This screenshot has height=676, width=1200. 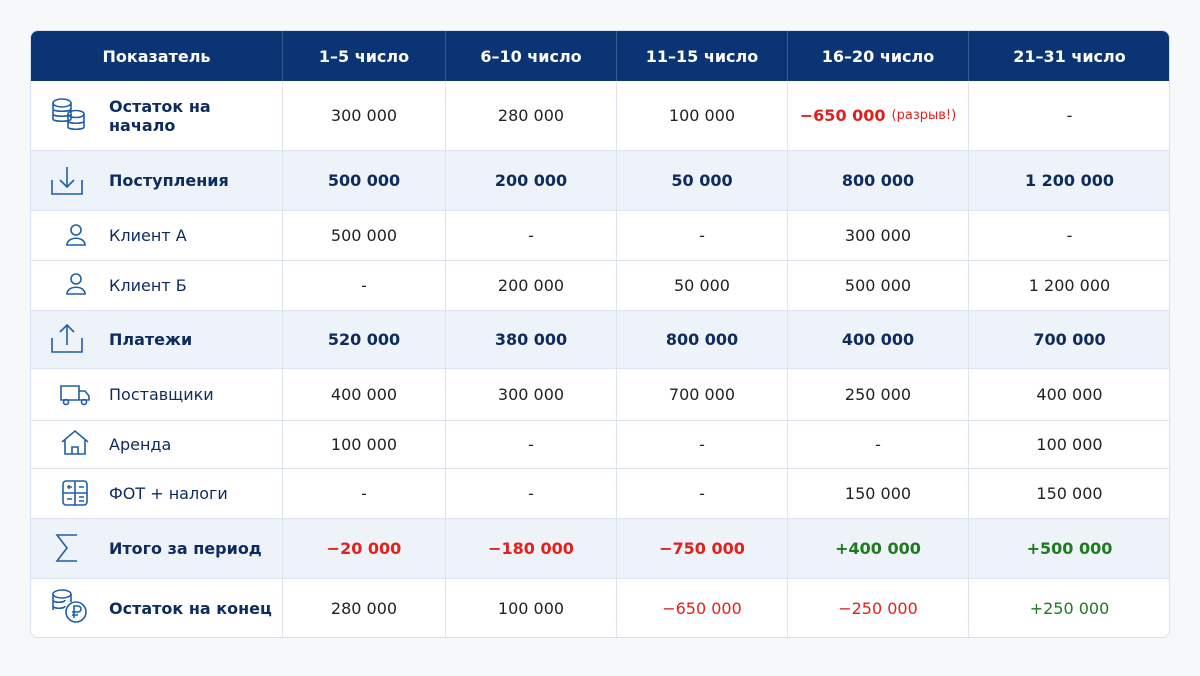 I want to click on cell-text: 21–31 число, so click(x=1069, y=56).